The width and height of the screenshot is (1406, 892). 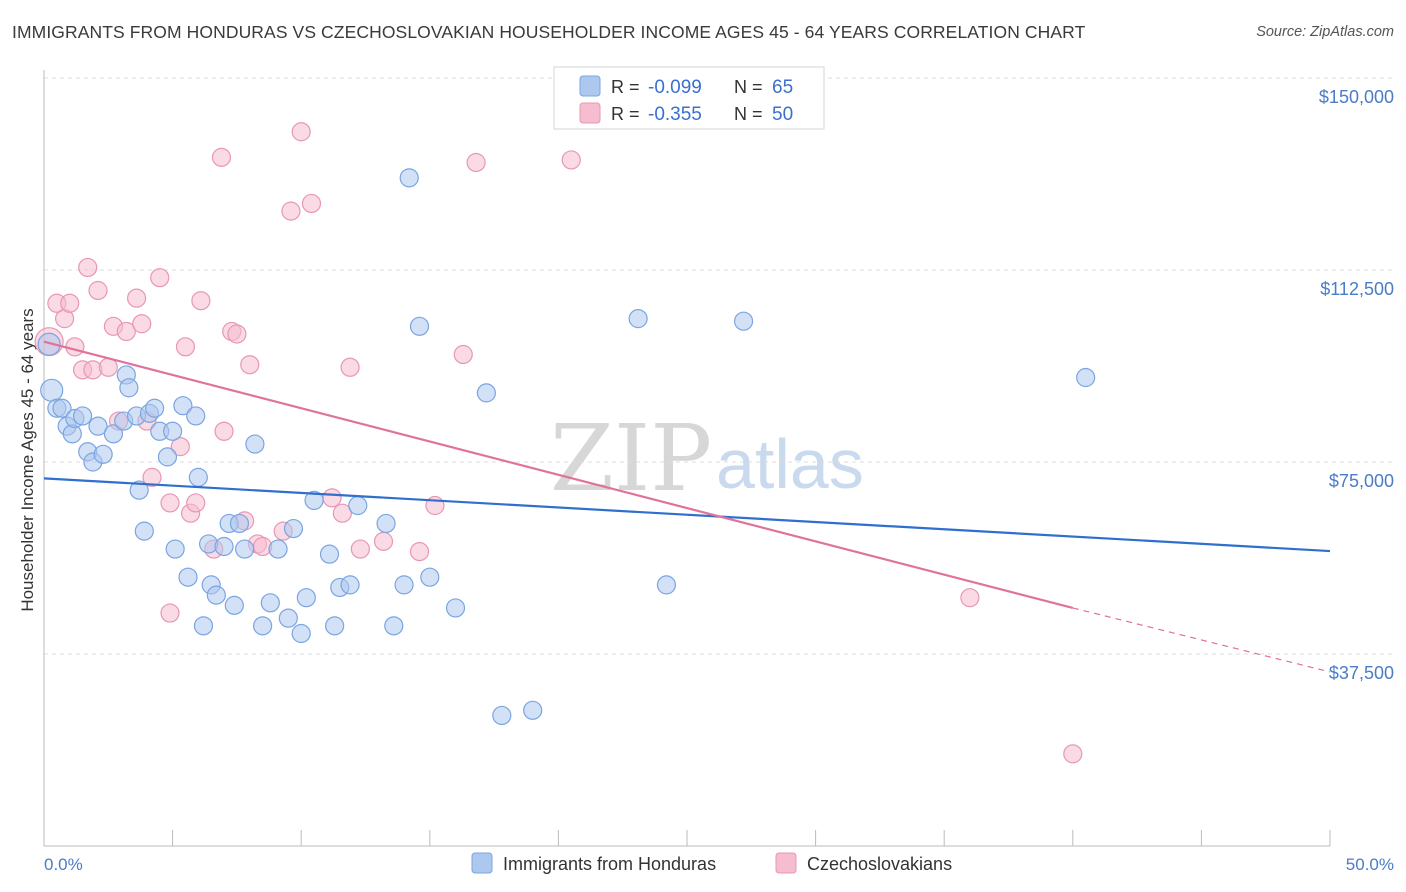 I want to click on watermark-atlas: atlas, so click(x=790, y=464).